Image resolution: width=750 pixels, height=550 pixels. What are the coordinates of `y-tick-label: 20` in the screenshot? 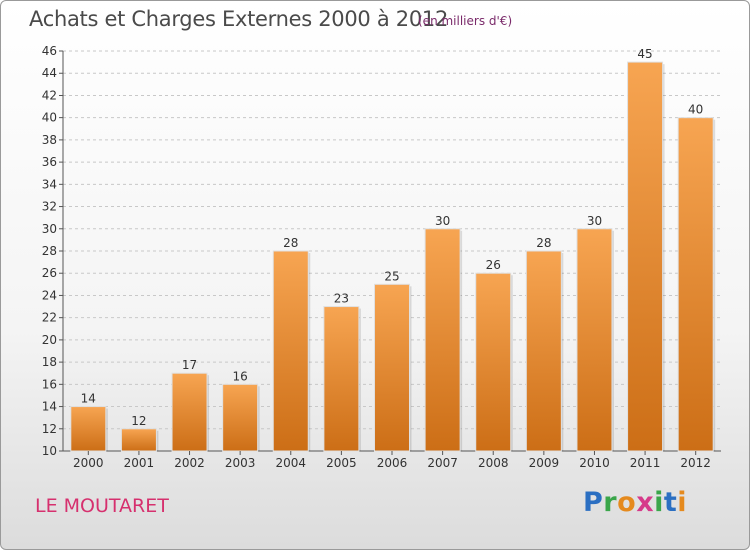 It's located at (49, 340).